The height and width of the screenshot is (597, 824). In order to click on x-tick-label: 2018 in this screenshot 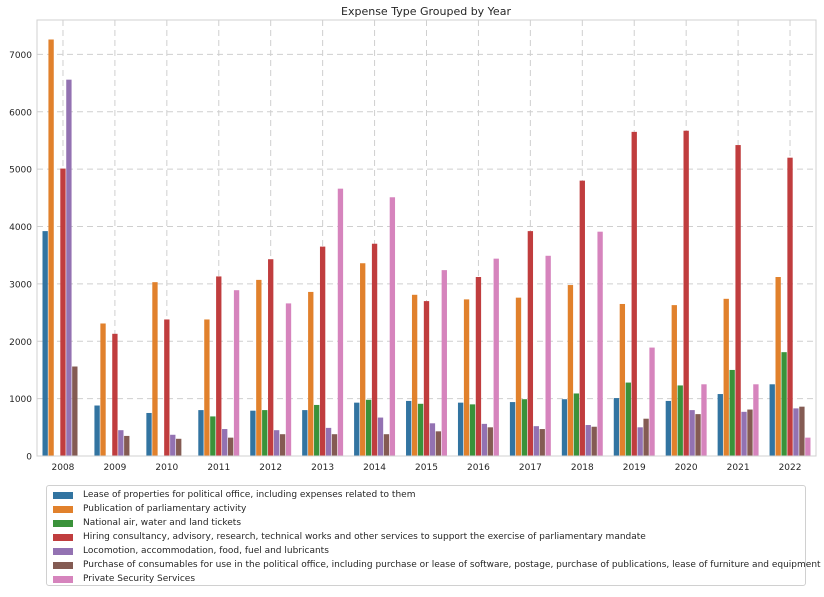, I will do `click(582, 468)`.